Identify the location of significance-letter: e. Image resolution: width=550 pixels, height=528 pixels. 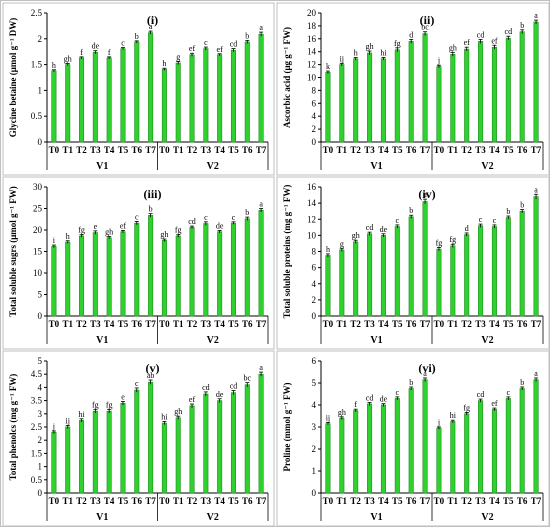
(96, 226).